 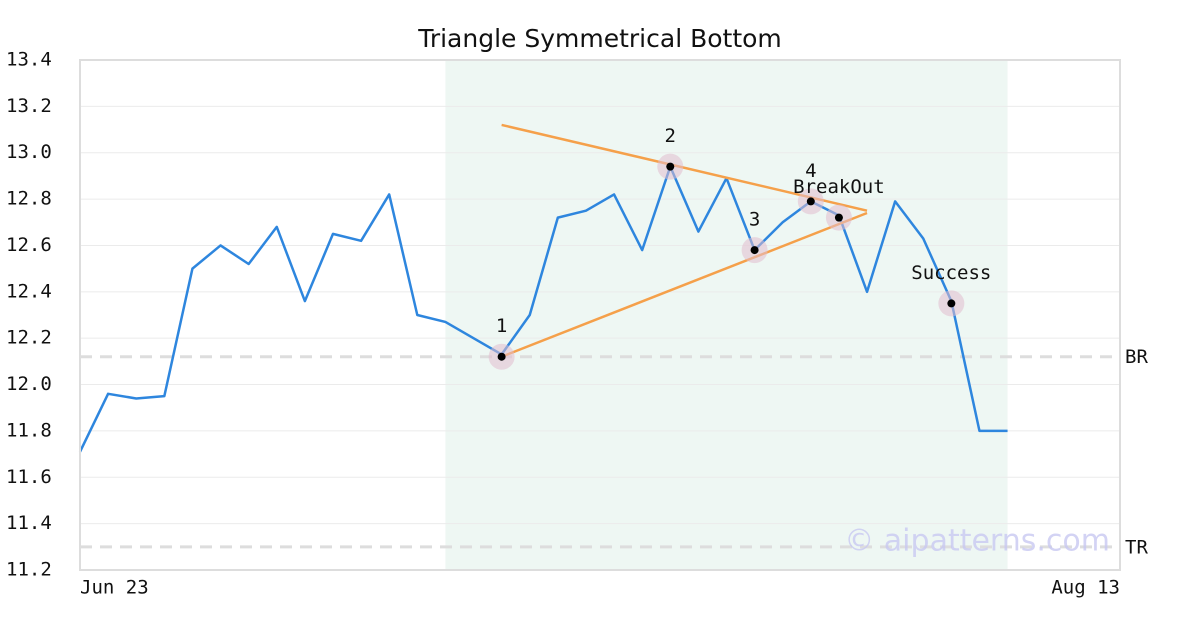 What do you see at coordinates (1136, 357) in the screenshot?
I see `level-label: BR` at bounding box center [1136, 357].